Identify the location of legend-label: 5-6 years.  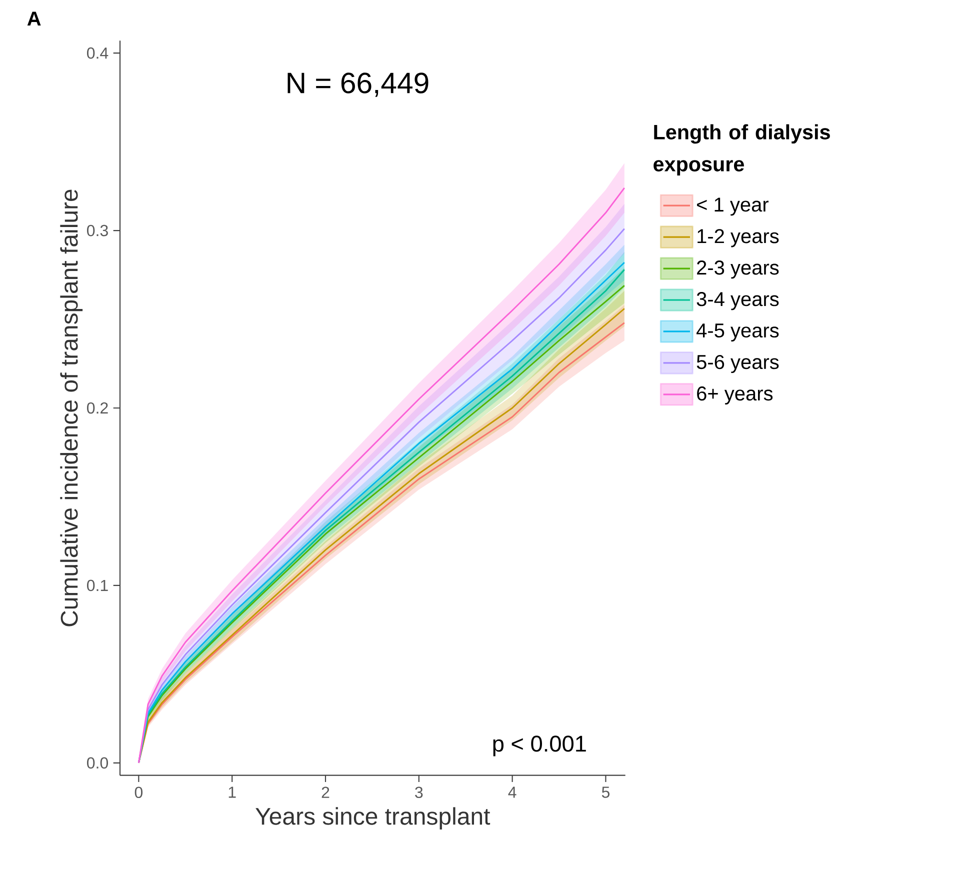
(737, 364).